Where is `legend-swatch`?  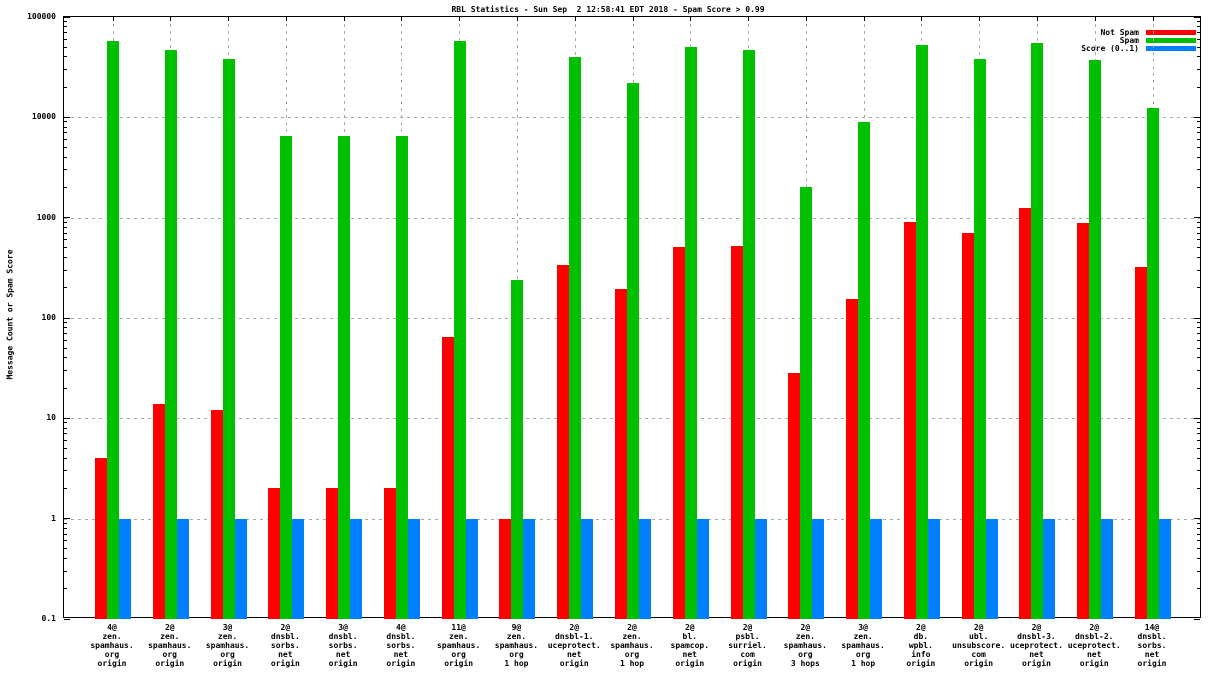 legend-swatch is located at coordinates (1171, 48).